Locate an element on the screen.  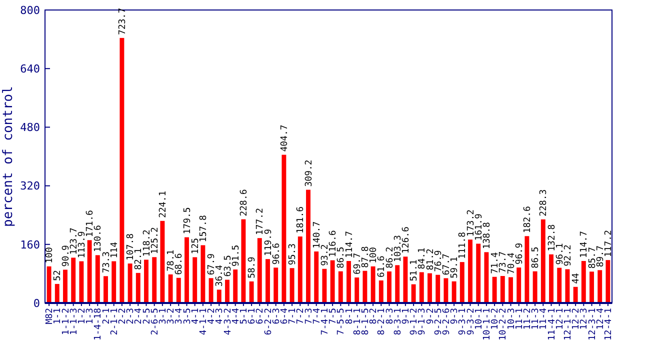
data-label: 89.7 is located at coordinates (601, 256).